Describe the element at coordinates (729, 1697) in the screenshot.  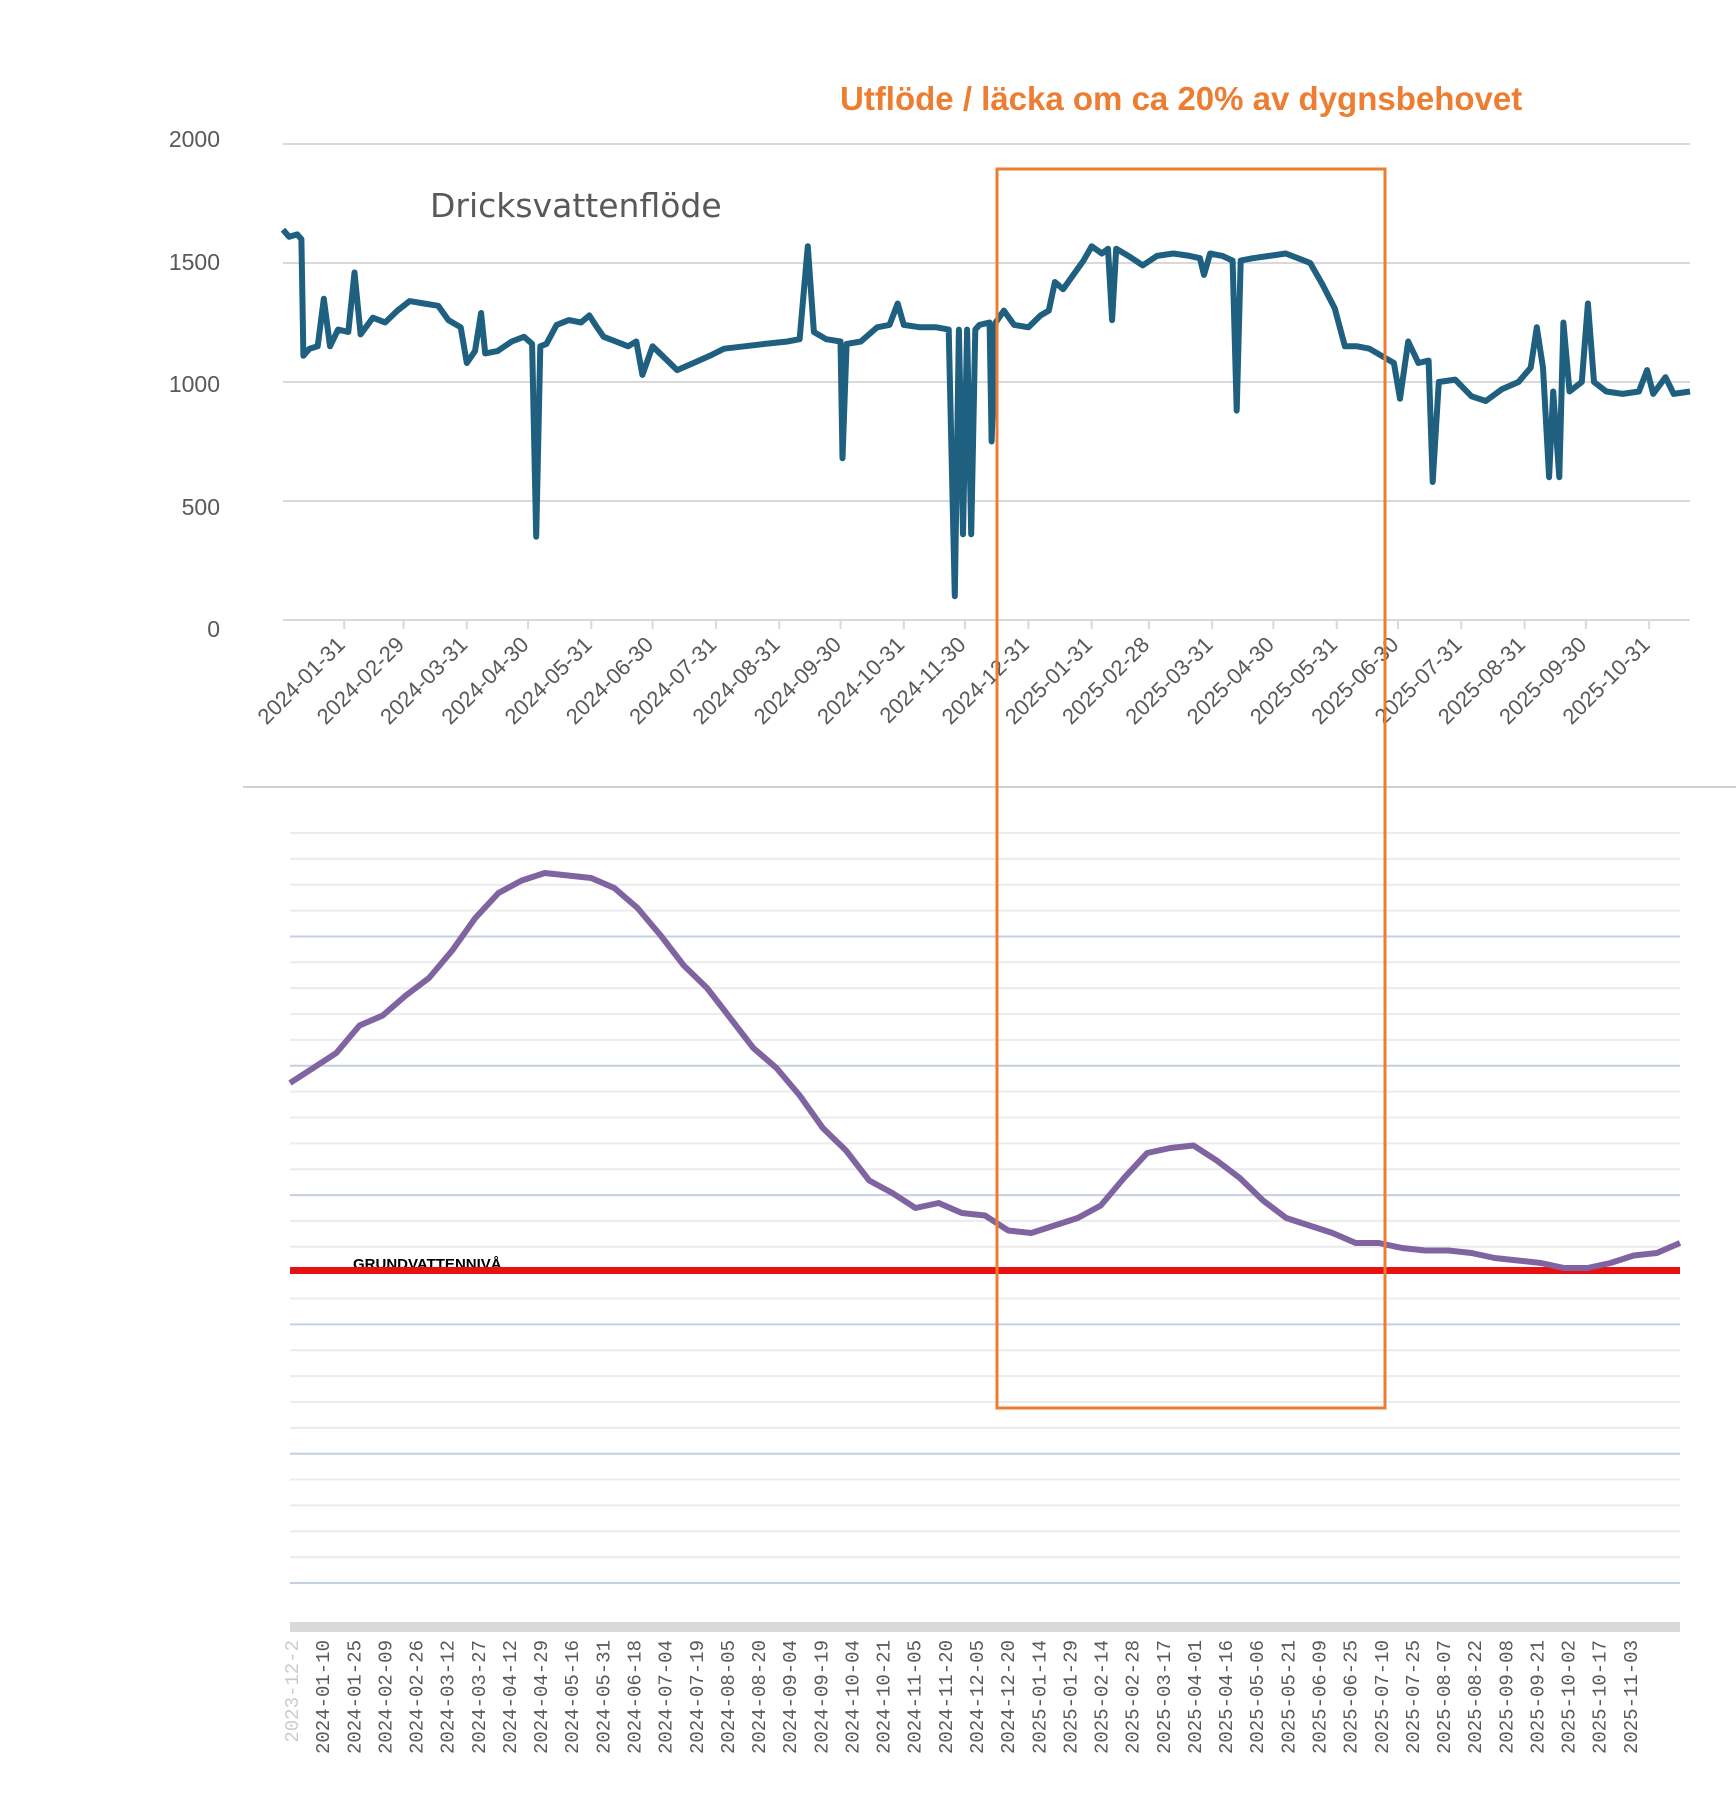
I see `bottom-x-tick-label: 2024-08-05` at that location.